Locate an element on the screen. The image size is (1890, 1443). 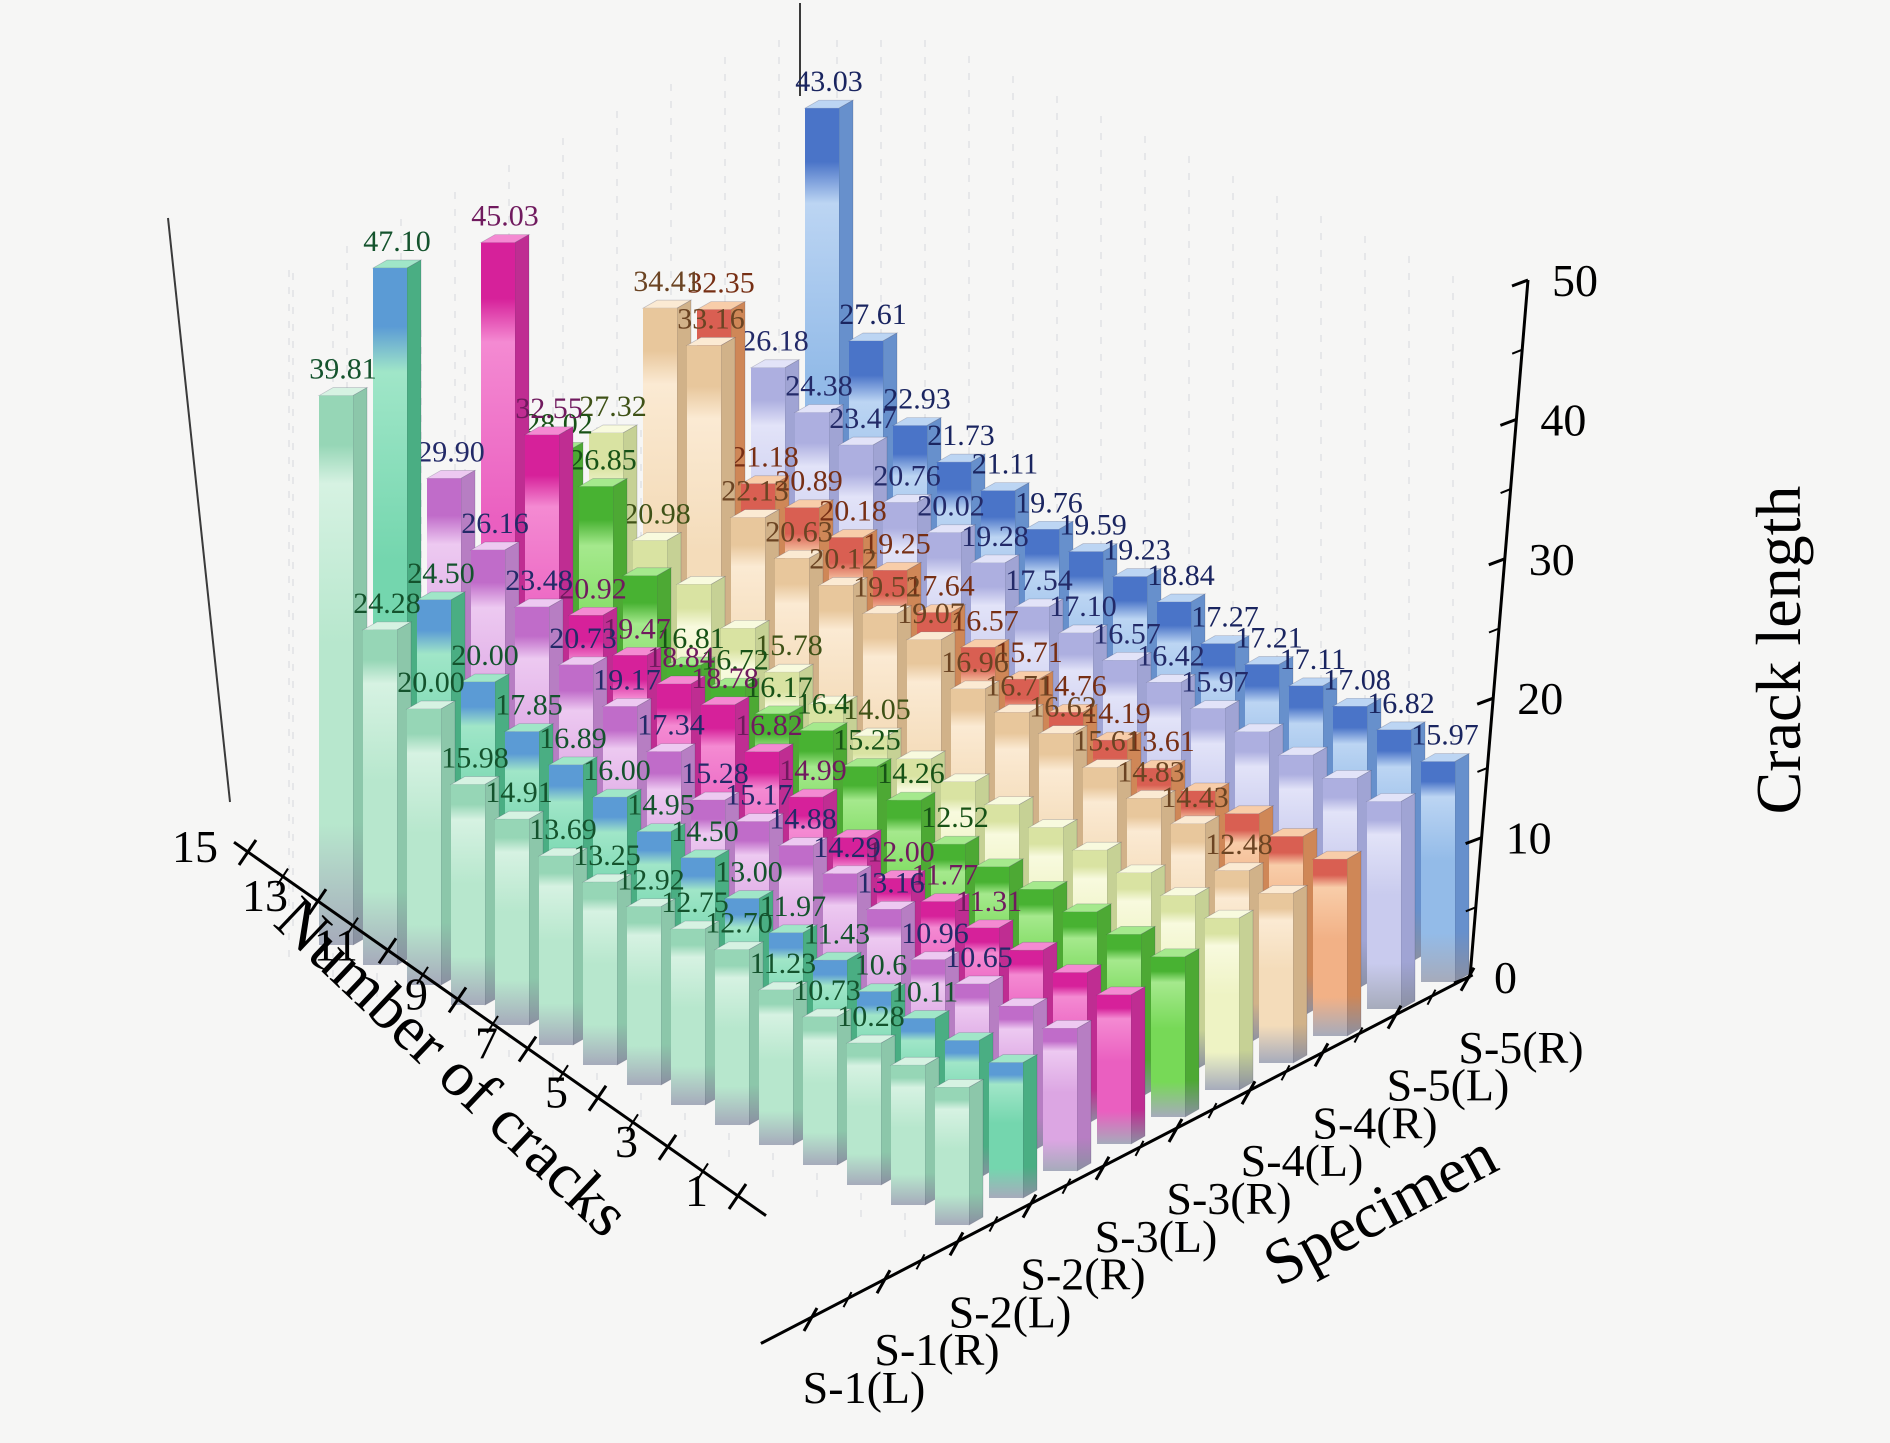
bar-S-1(L)-crack2 is located at coordinates (915, 1131).